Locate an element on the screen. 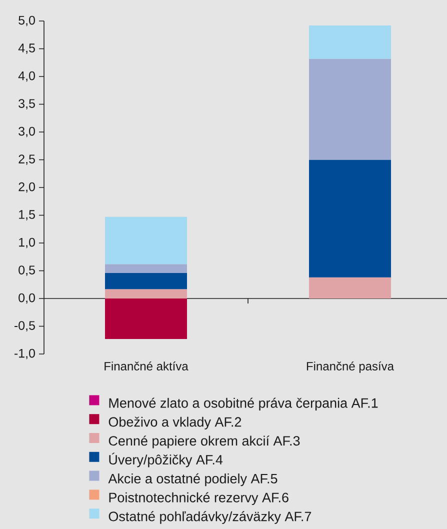  legend-label: Obeživo a vklady AF.2 is located at coordinates (175, 423).